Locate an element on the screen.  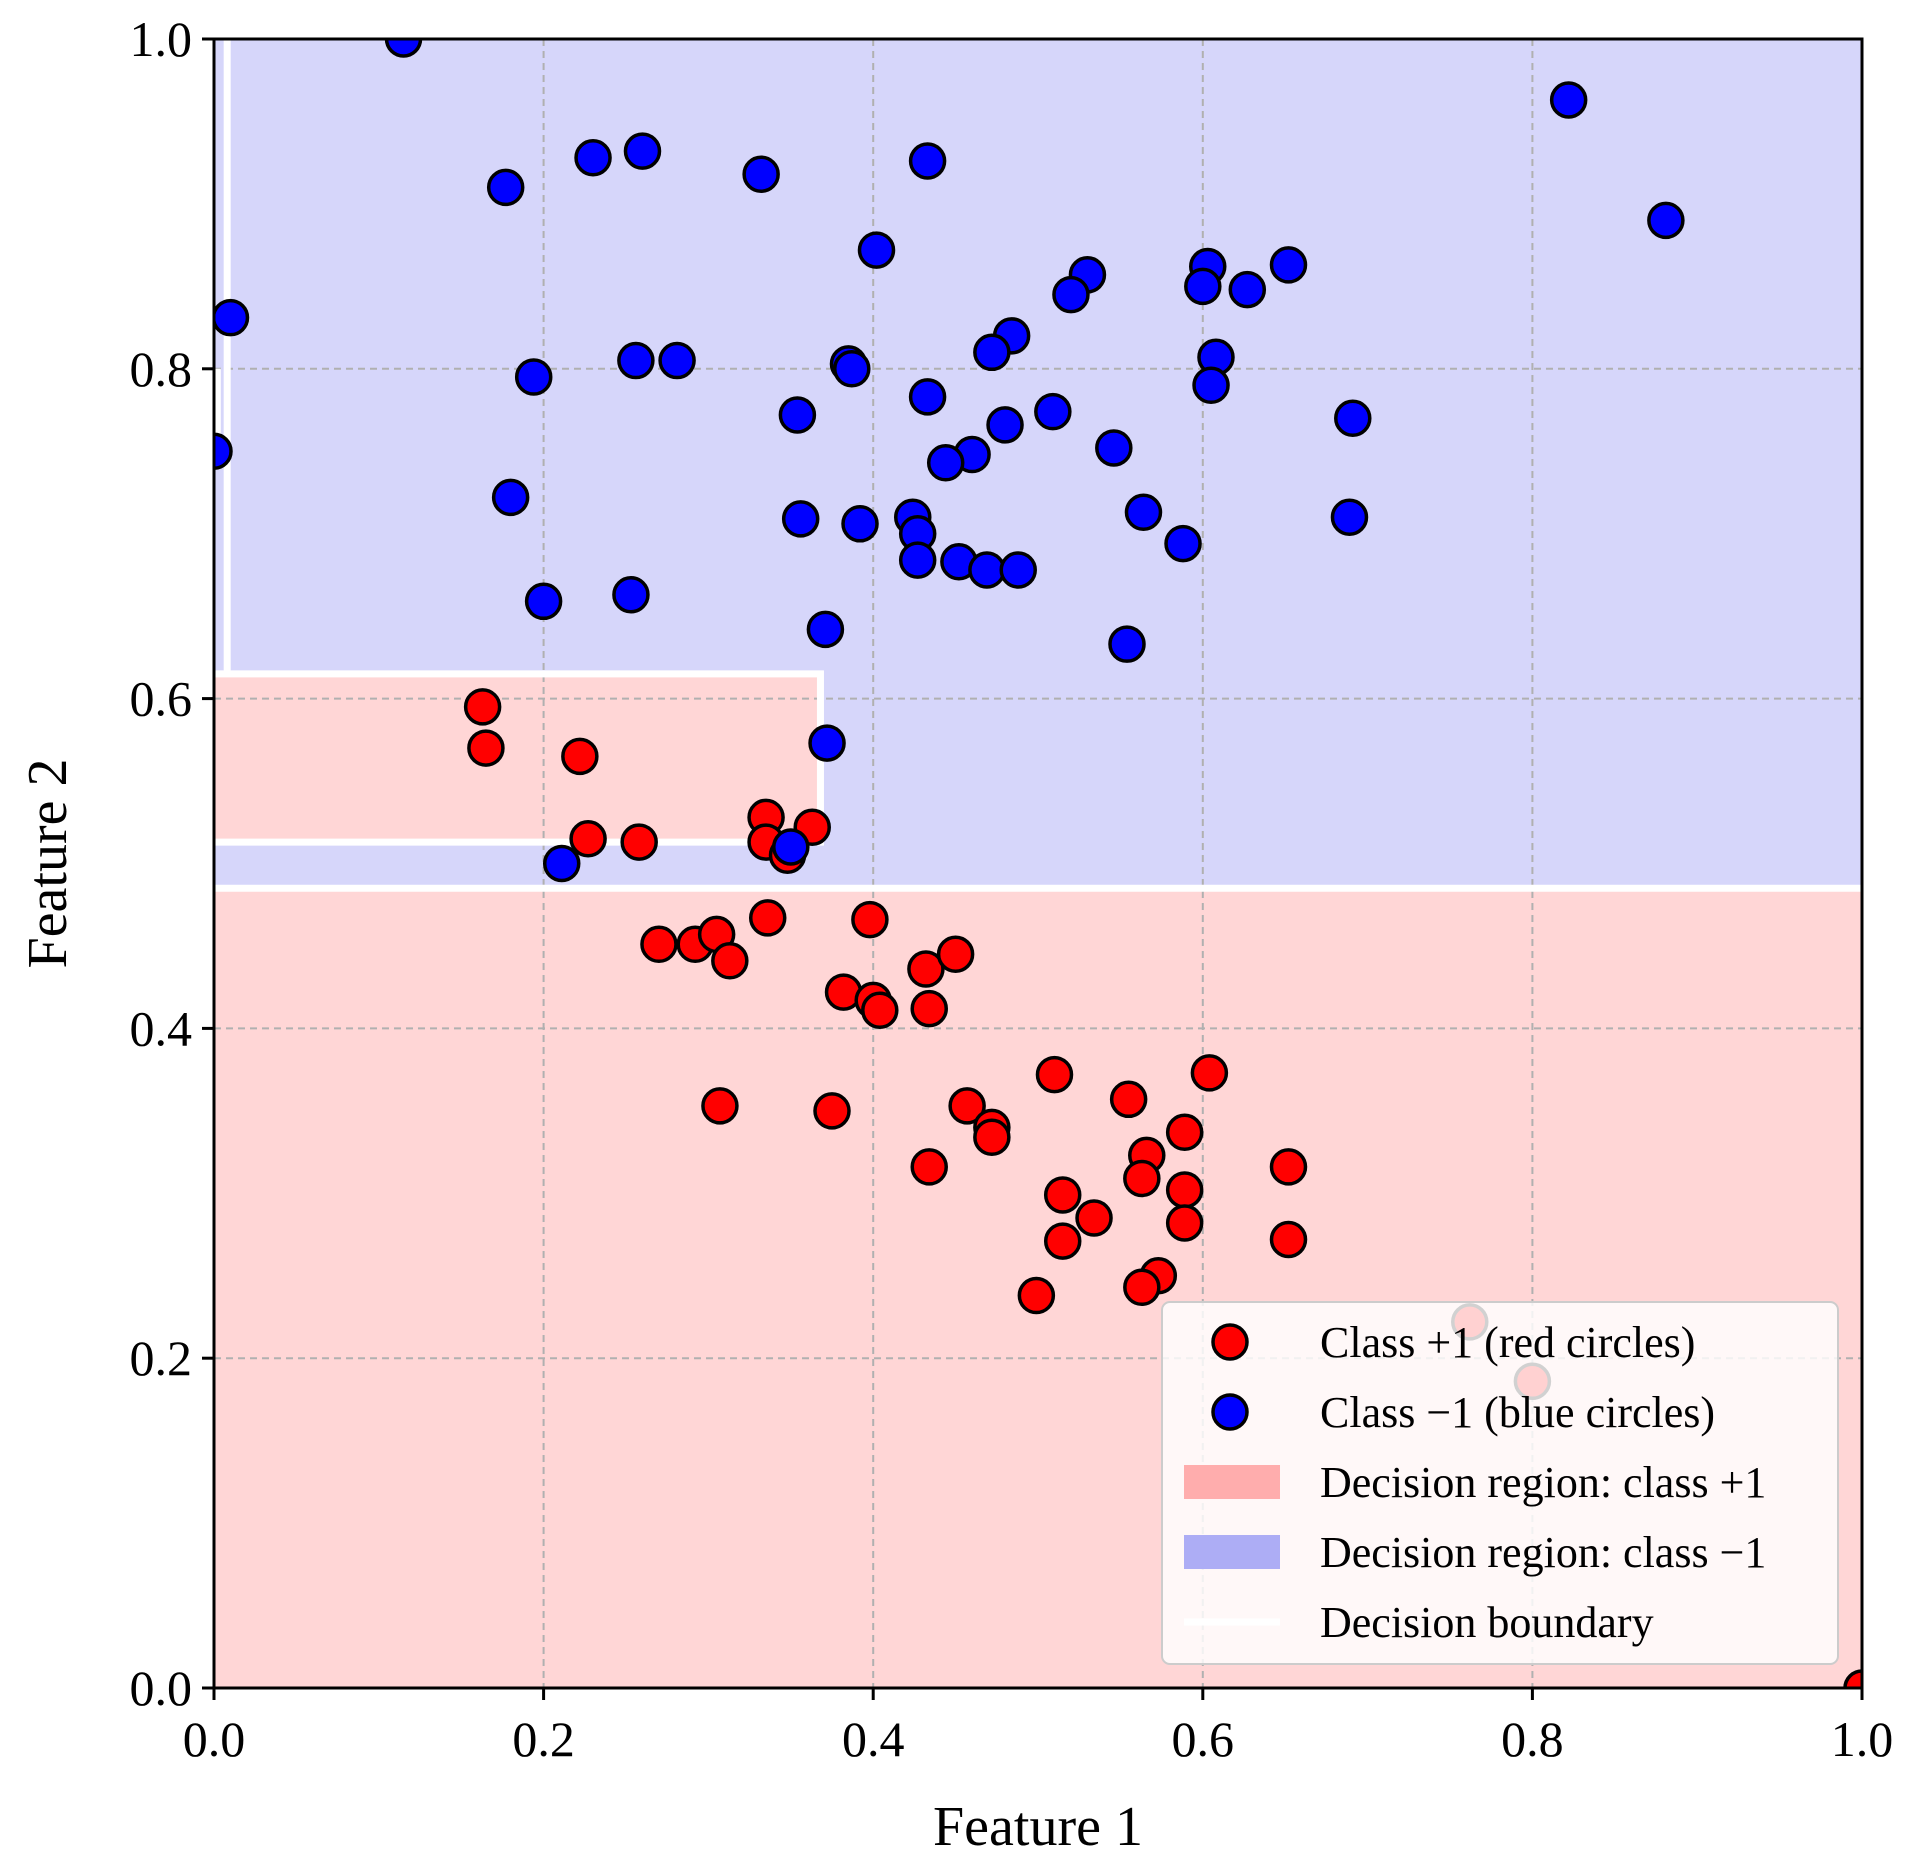
legend-label: Decision region: class −1 is located at coordinates (1543, 1552).